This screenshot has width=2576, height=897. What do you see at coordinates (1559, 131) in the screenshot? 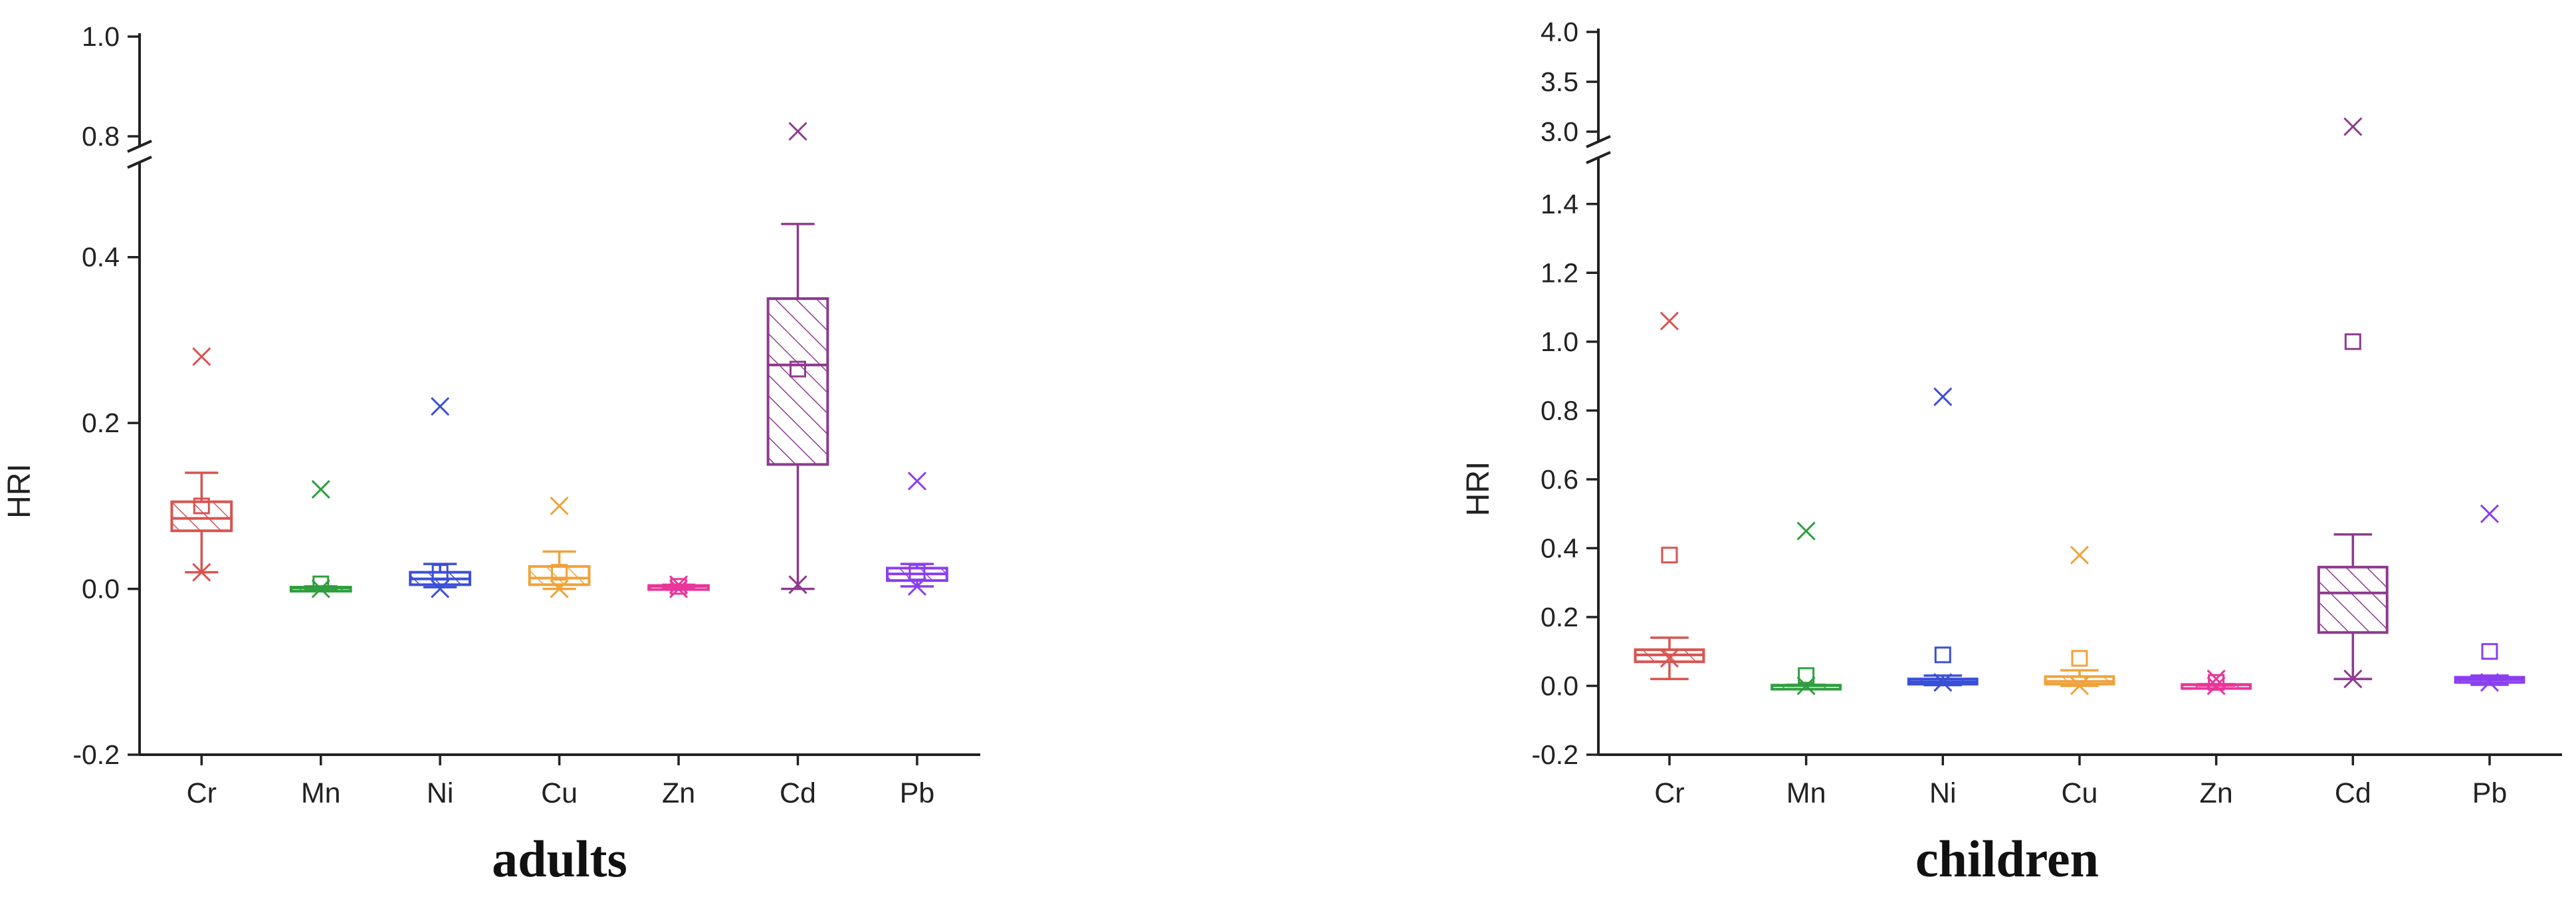
I see `y-tick-label: 3.0` at bounding box center [1559, 131].